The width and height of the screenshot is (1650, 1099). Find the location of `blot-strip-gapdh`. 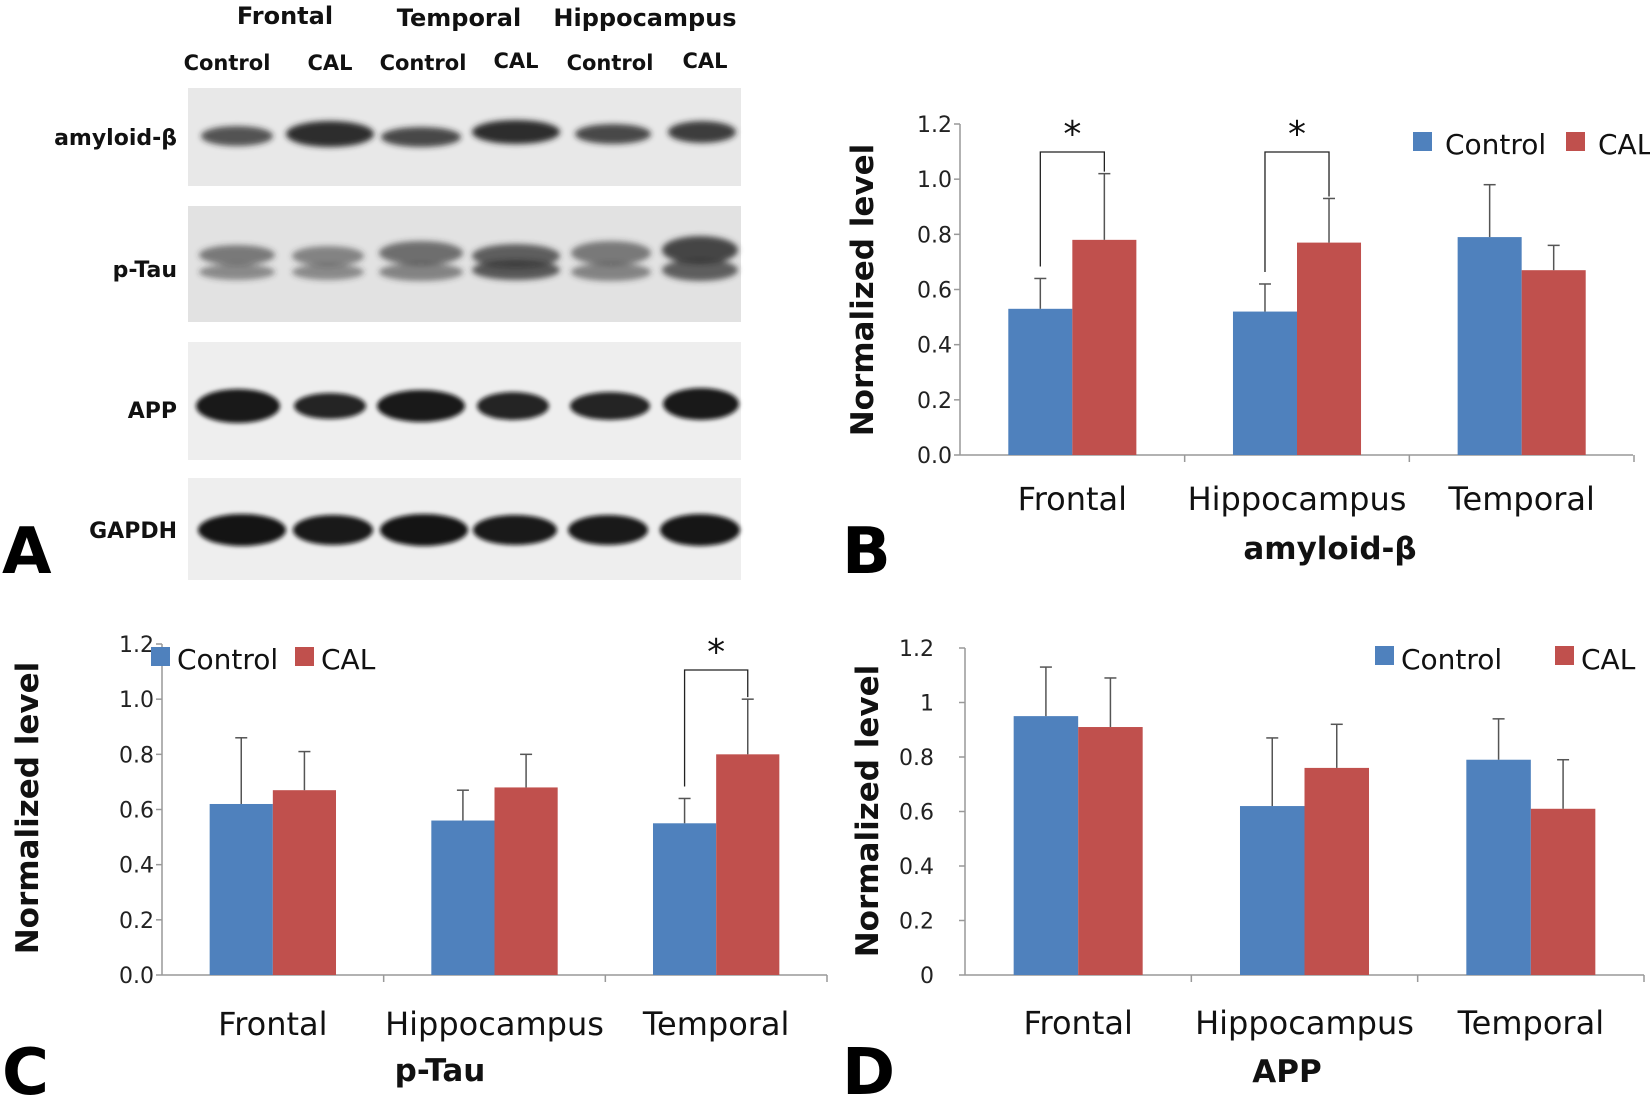

blot-strip-gapdh is located at coordinates (464, 529).